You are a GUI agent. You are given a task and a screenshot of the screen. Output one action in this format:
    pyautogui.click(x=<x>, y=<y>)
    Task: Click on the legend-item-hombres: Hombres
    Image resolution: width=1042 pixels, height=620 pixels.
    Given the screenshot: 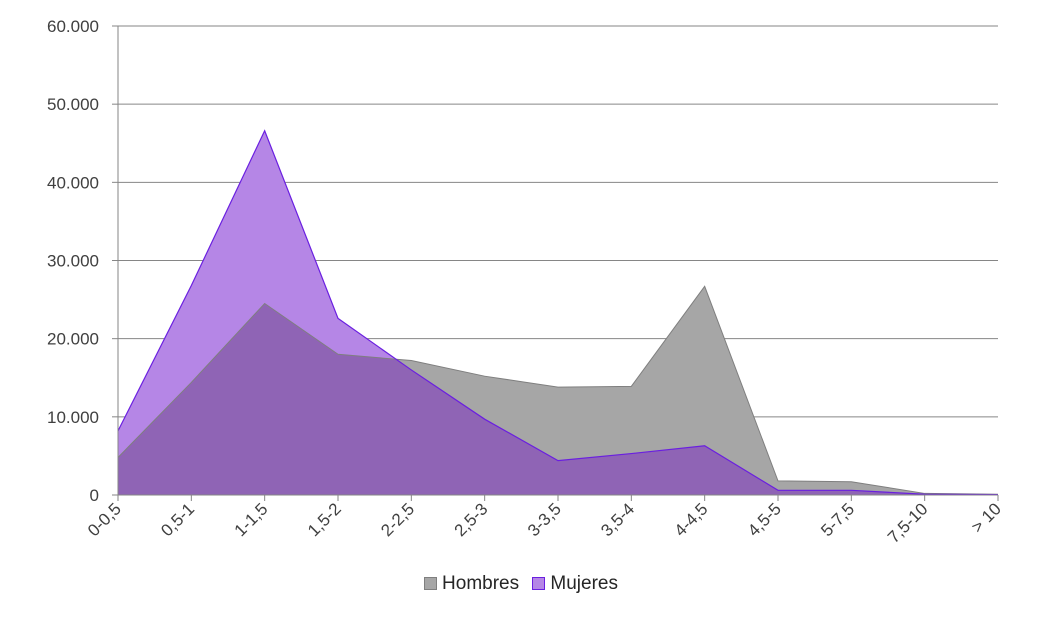 What is the action you would take?
    pyautogui.click(x=471, y=584)
    